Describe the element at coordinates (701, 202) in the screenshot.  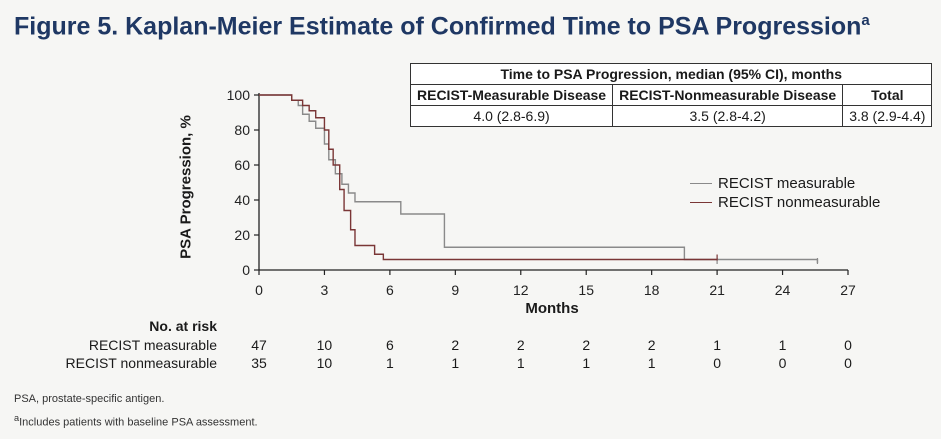
I see `legend-swatch-nonmeasurable` at that location.